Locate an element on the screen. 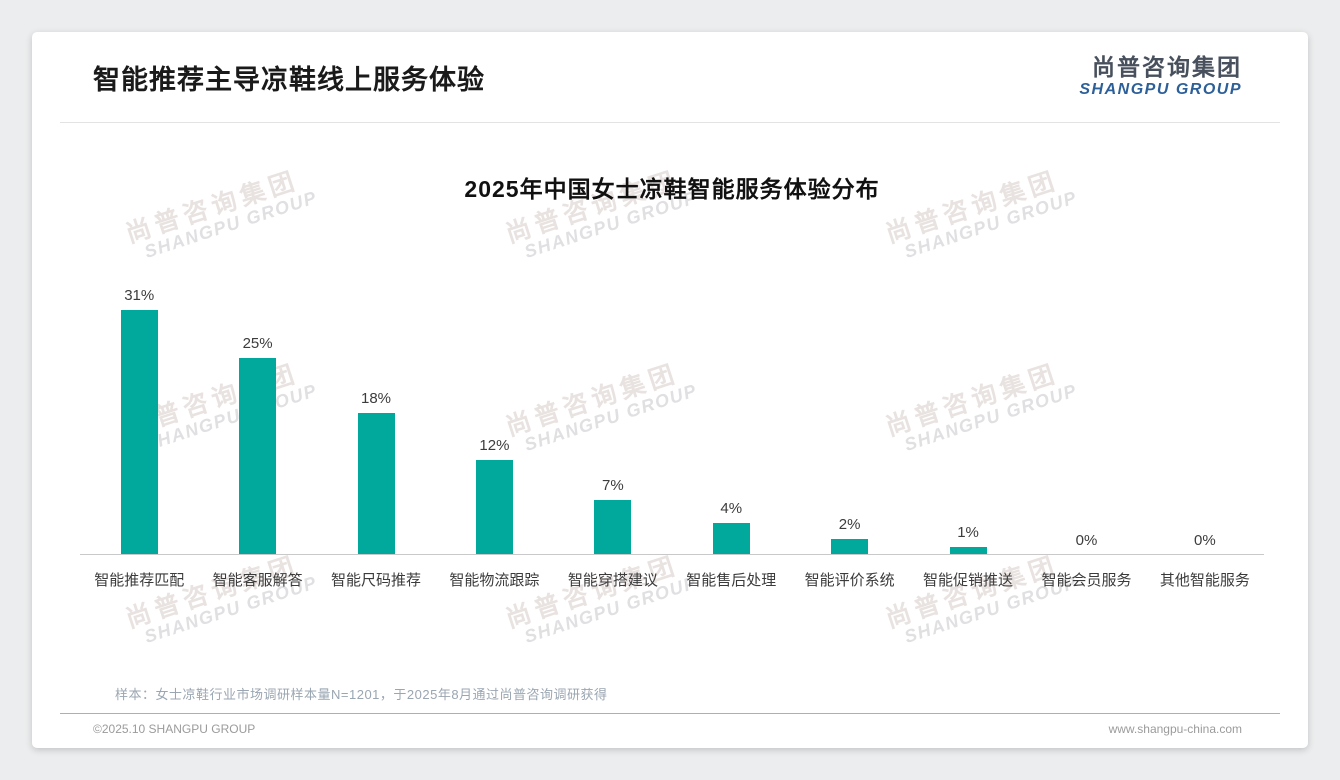 The image size is (1340, 780). bar-column: 12% is located at coordinates (494, 417).